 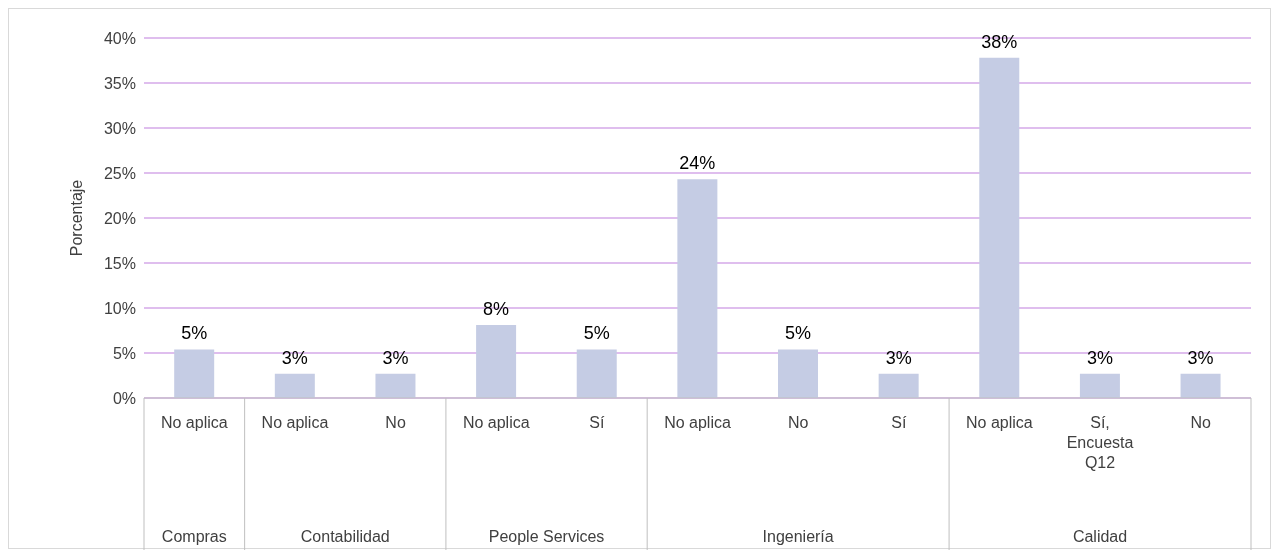 What do you see at coordinates (119, 128) in the screenshot?
I see `y-tick-label: 30%` at bounding box center [119, 128].